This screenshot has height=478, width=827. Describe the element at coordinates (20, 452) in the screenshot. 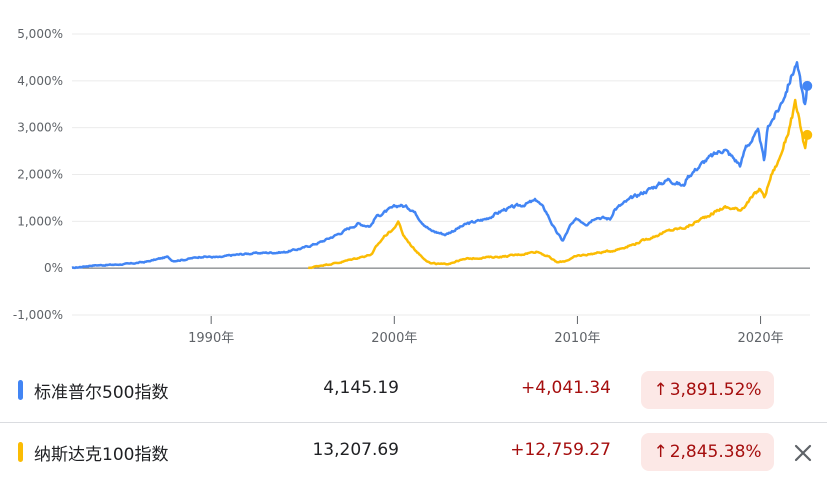

I see `series-swatch-nasdaq100` at that location.